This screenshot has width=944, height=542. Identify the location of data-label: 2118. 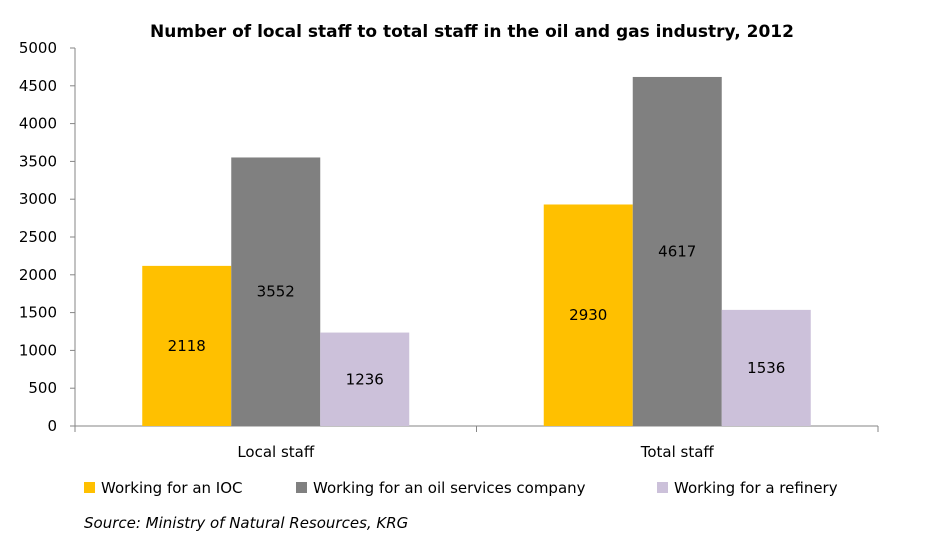
(187, 346).